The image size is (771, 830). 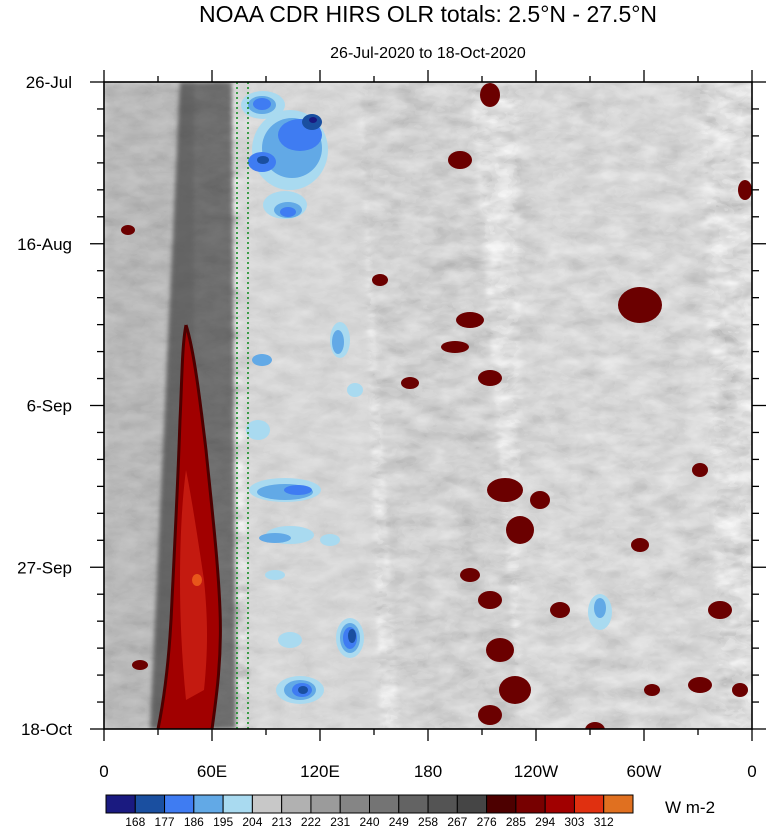 What do you see at coordinates (399, 822) in the screenshot?
I see `colorbar-label: 249` at bounding box center [399, 822].